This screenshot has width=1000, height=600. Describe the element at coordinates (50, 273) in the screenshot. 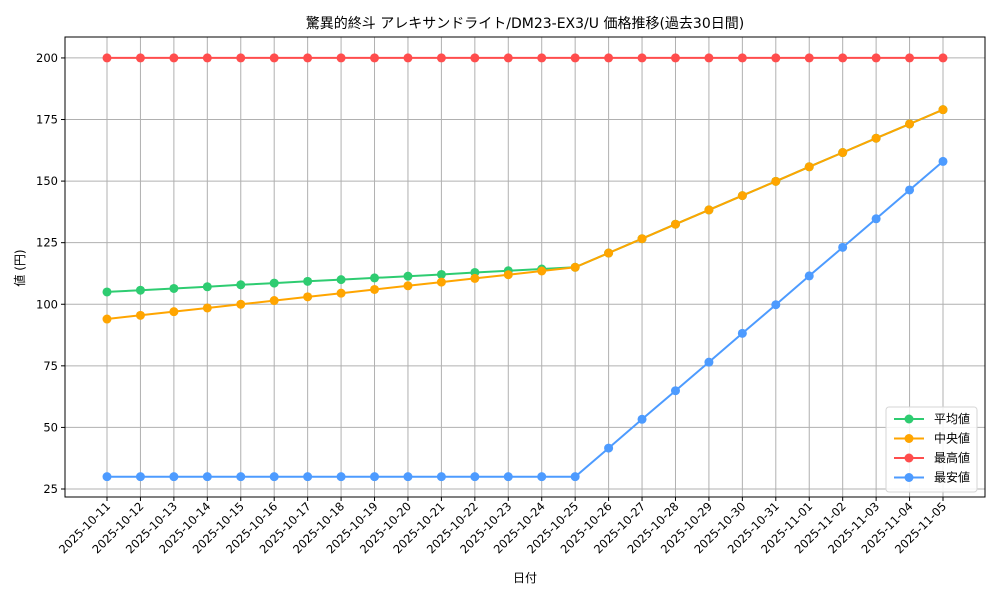

I see `y-axis: 25 50 75 100 125 150 175 200` at that location.